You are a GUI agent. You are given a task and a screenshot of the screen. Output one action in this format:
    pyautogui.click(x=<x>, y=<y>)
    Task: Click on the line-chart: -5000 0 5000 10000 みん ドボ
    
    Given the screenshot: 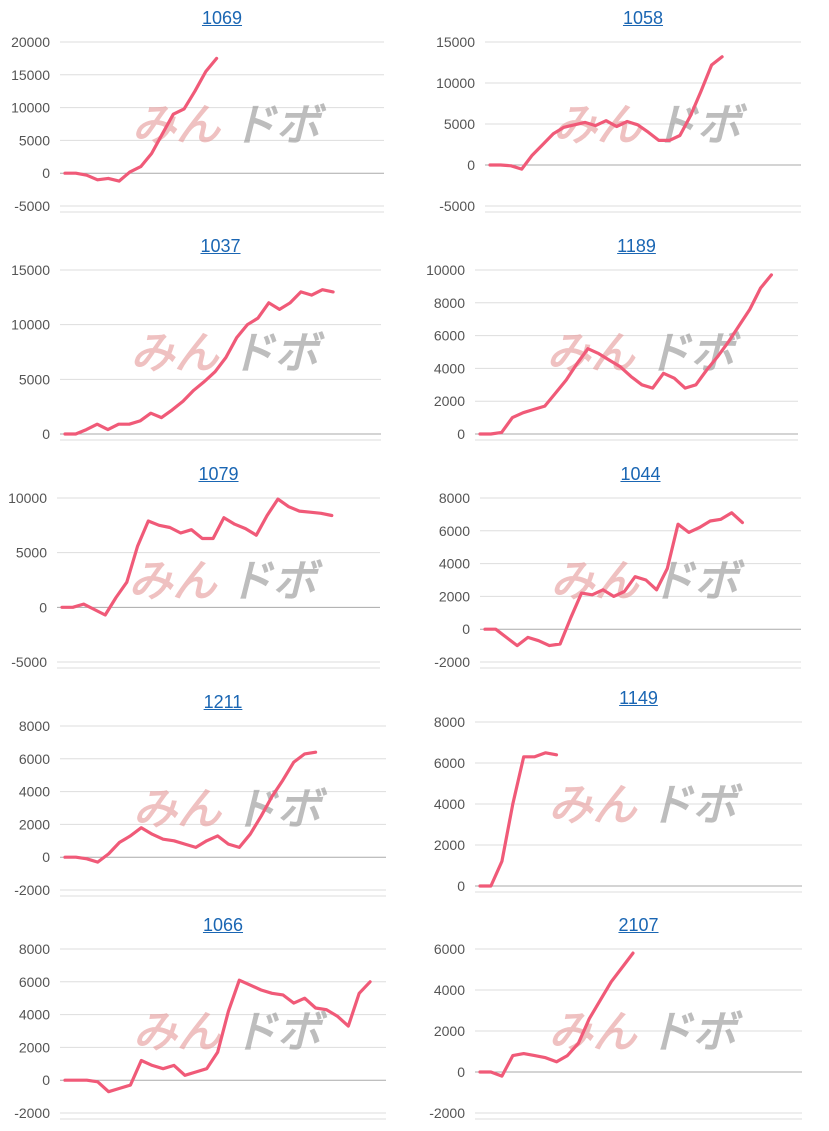 What is the action you would take?
    pyautogui.click(x=194, y=580)
    